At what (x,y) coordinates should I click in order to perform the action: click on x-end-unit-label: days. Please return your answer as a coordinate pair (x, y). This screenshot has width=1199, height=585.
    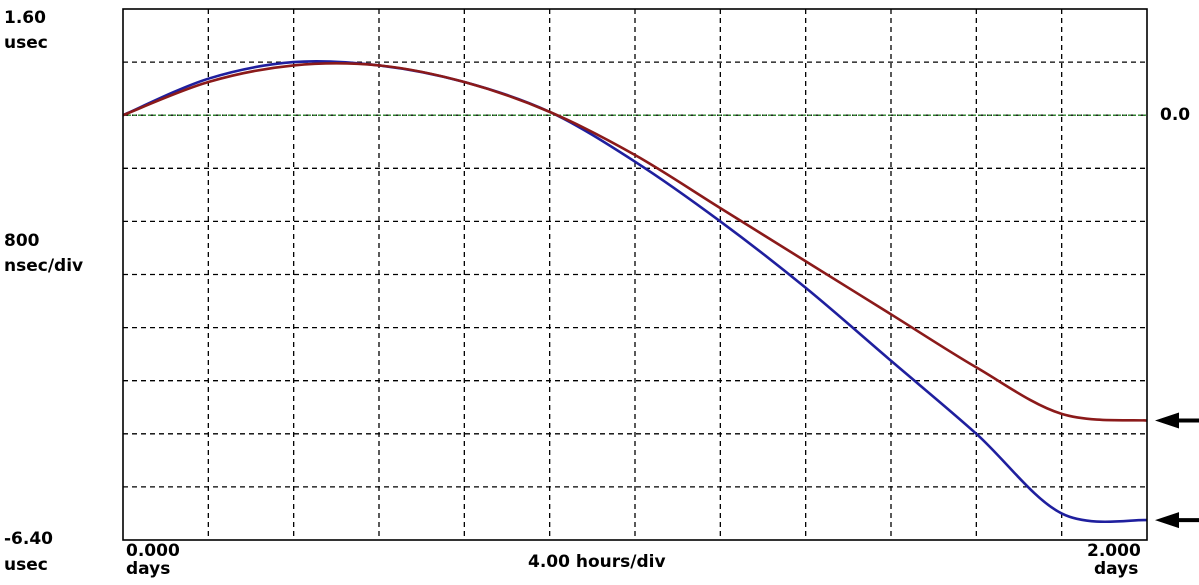
    Looking at the image, I should click on (1116, 569).